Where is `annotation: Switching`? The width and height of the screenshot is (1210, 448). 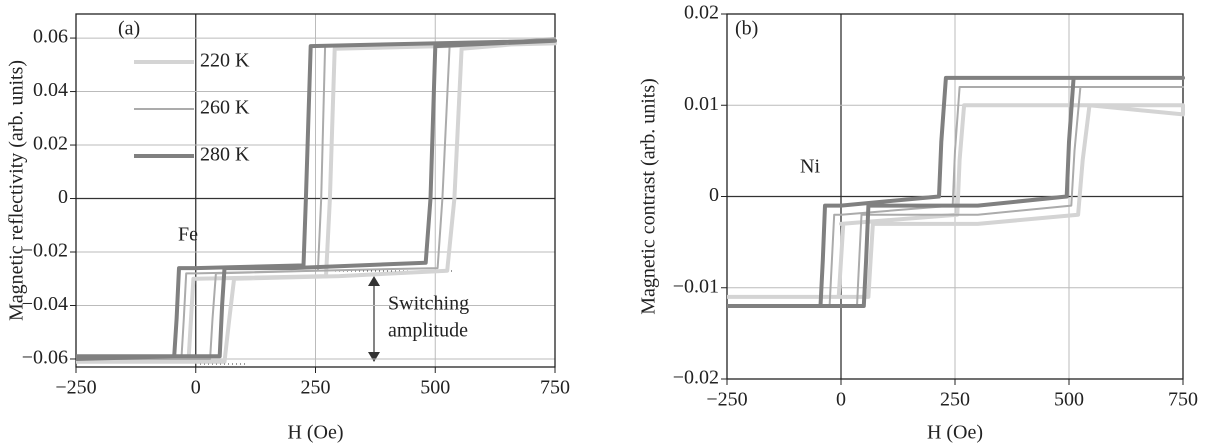 annotation: Switching is located at coordinates (428, 304).